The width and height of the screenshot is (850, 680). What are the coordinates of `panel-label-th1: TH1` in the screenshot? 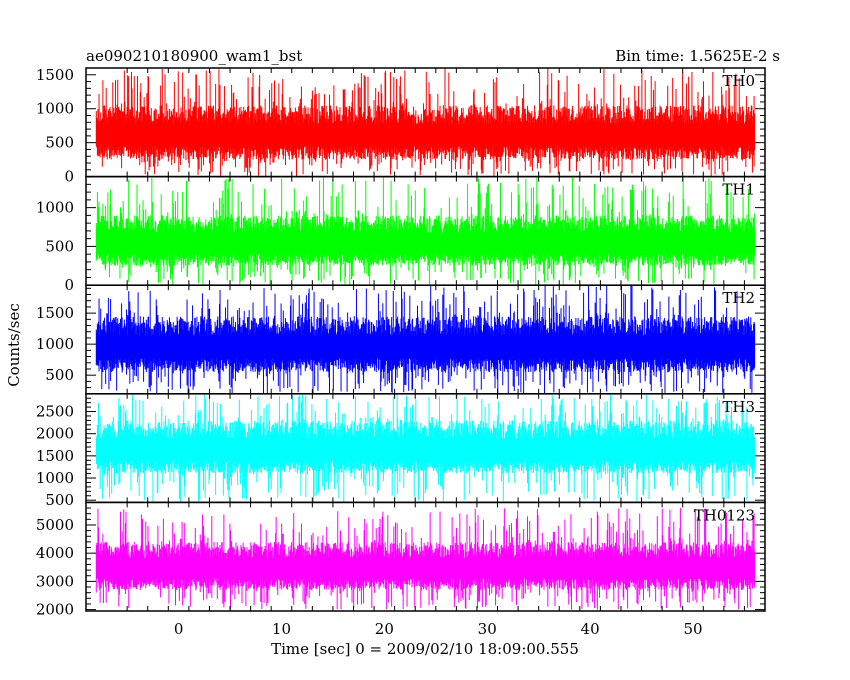 It's located at (738, 190).